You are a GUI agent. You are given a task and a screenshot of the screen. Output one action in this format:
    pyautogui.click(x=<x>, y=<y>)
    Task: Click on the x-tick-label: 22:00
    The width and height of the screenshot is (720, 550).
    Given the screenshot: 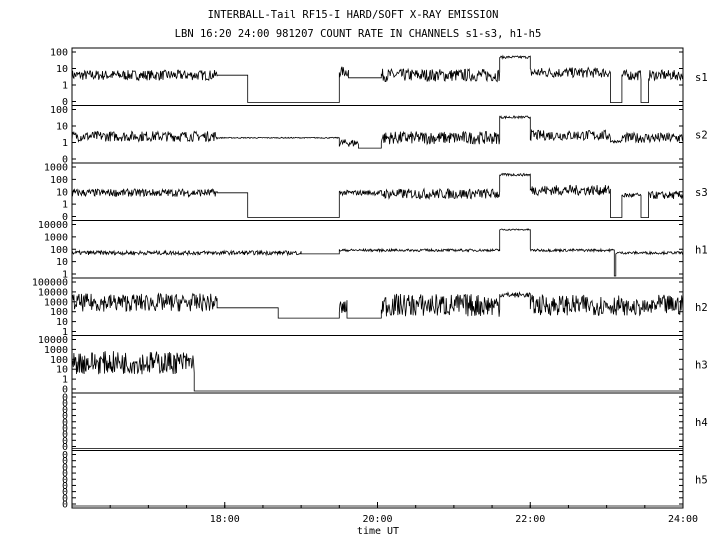 What is the action you would take?
    pyautogui.click(x=530, y=519)
    